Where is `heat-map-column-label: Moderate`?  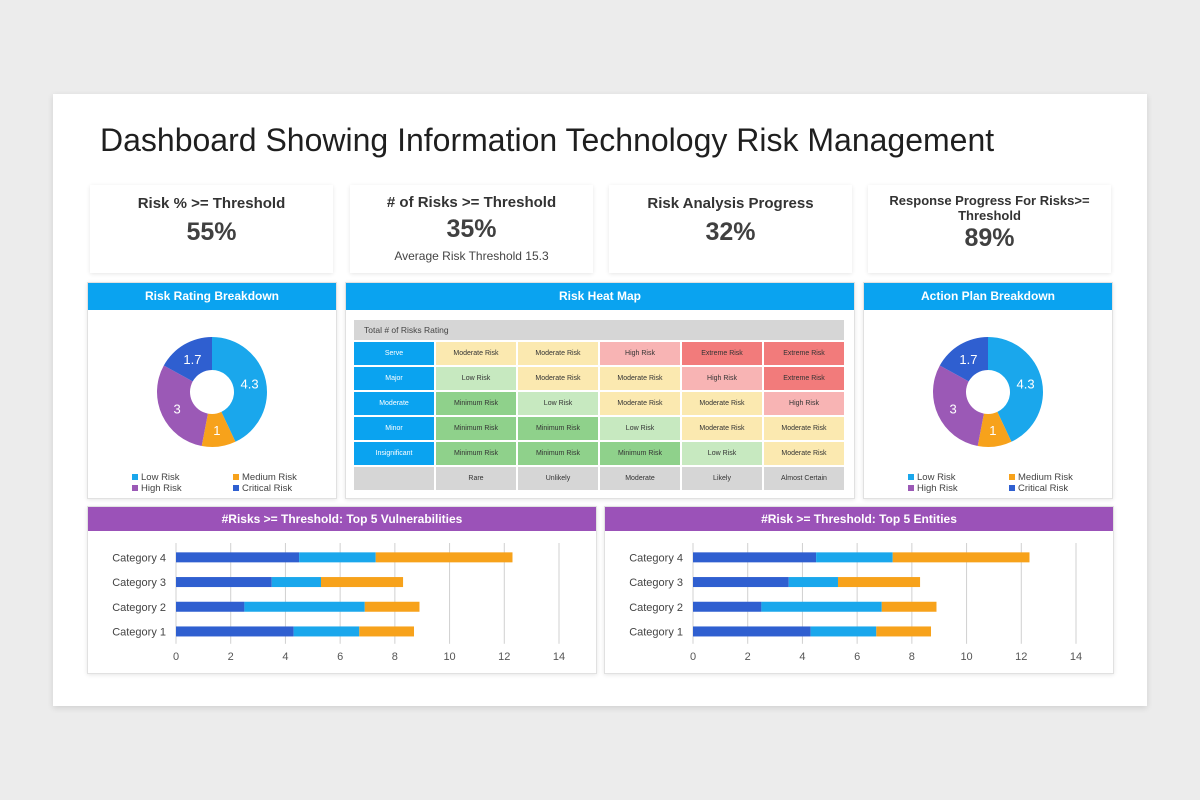 heat-map-column-label: Moderate is located at coordinates (640, 478).